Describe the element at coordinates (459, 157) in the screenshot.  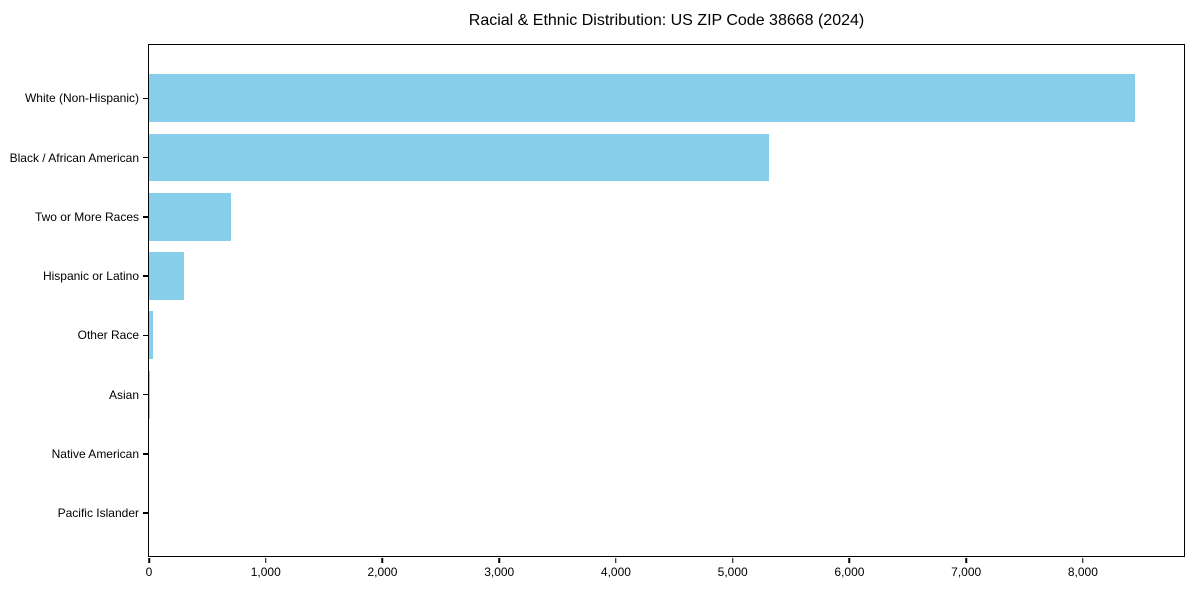
I see `bar-black-african-american` at that location.